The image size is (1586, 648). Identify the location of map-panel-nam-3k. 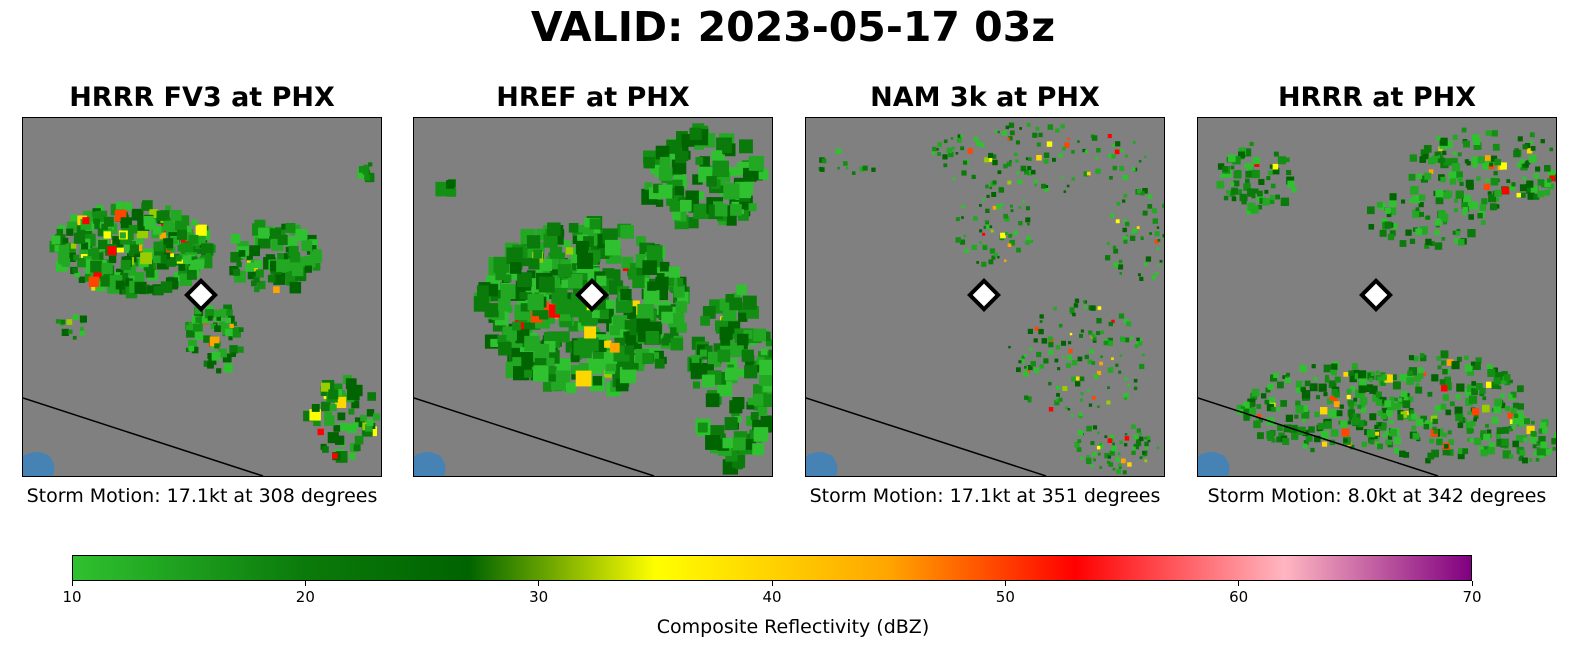
(985, 297).